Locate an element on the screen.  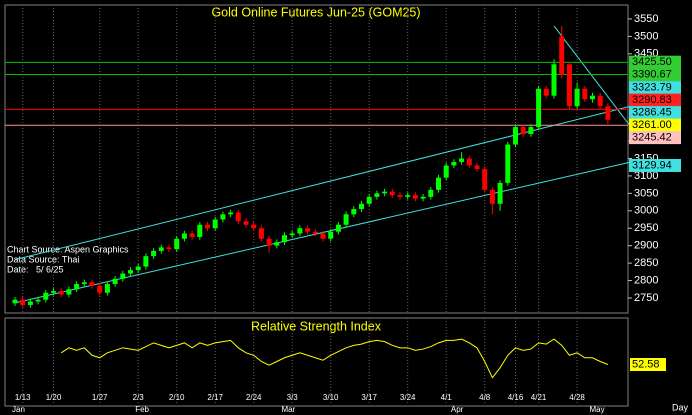
note: Data Source: Thai is located at coordinates (43, 259).